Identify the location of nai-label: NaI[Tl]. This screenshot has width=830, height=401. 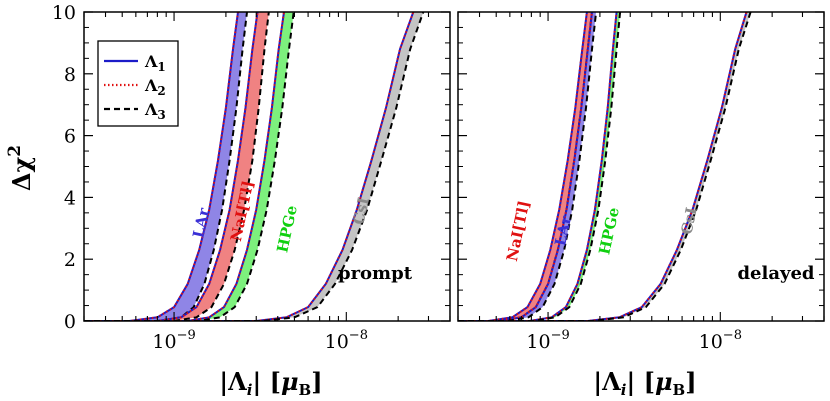
(518, 231).